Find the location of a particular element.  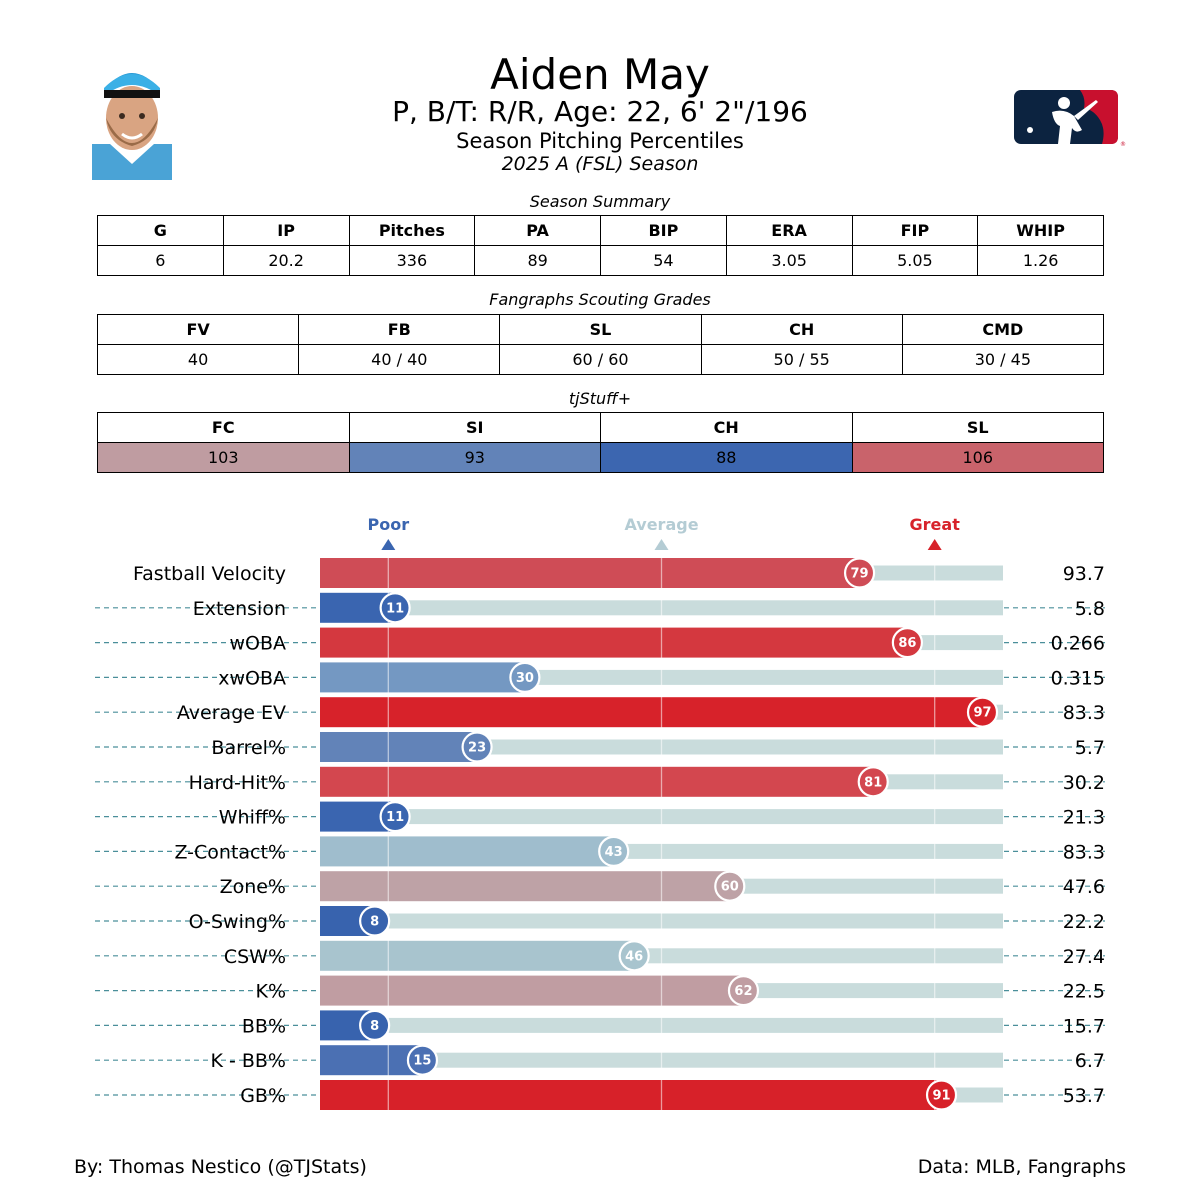

stat-value: 0.315 is located at coordinates (1078, 678).